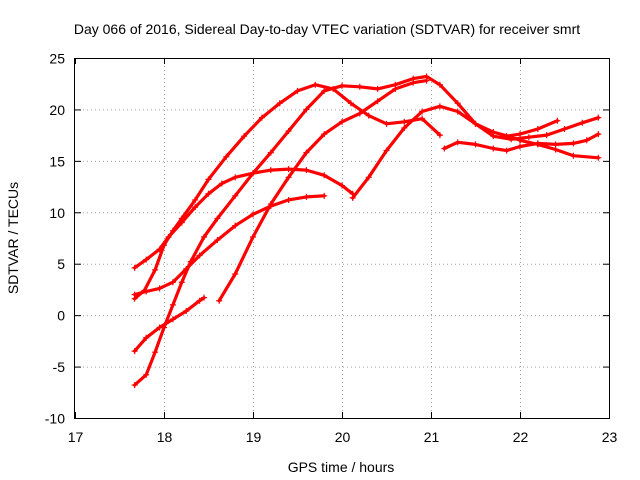 The height and width of the screenshot is (480, 640). I want to click on y-tick-label: 20, so click(57, 110).